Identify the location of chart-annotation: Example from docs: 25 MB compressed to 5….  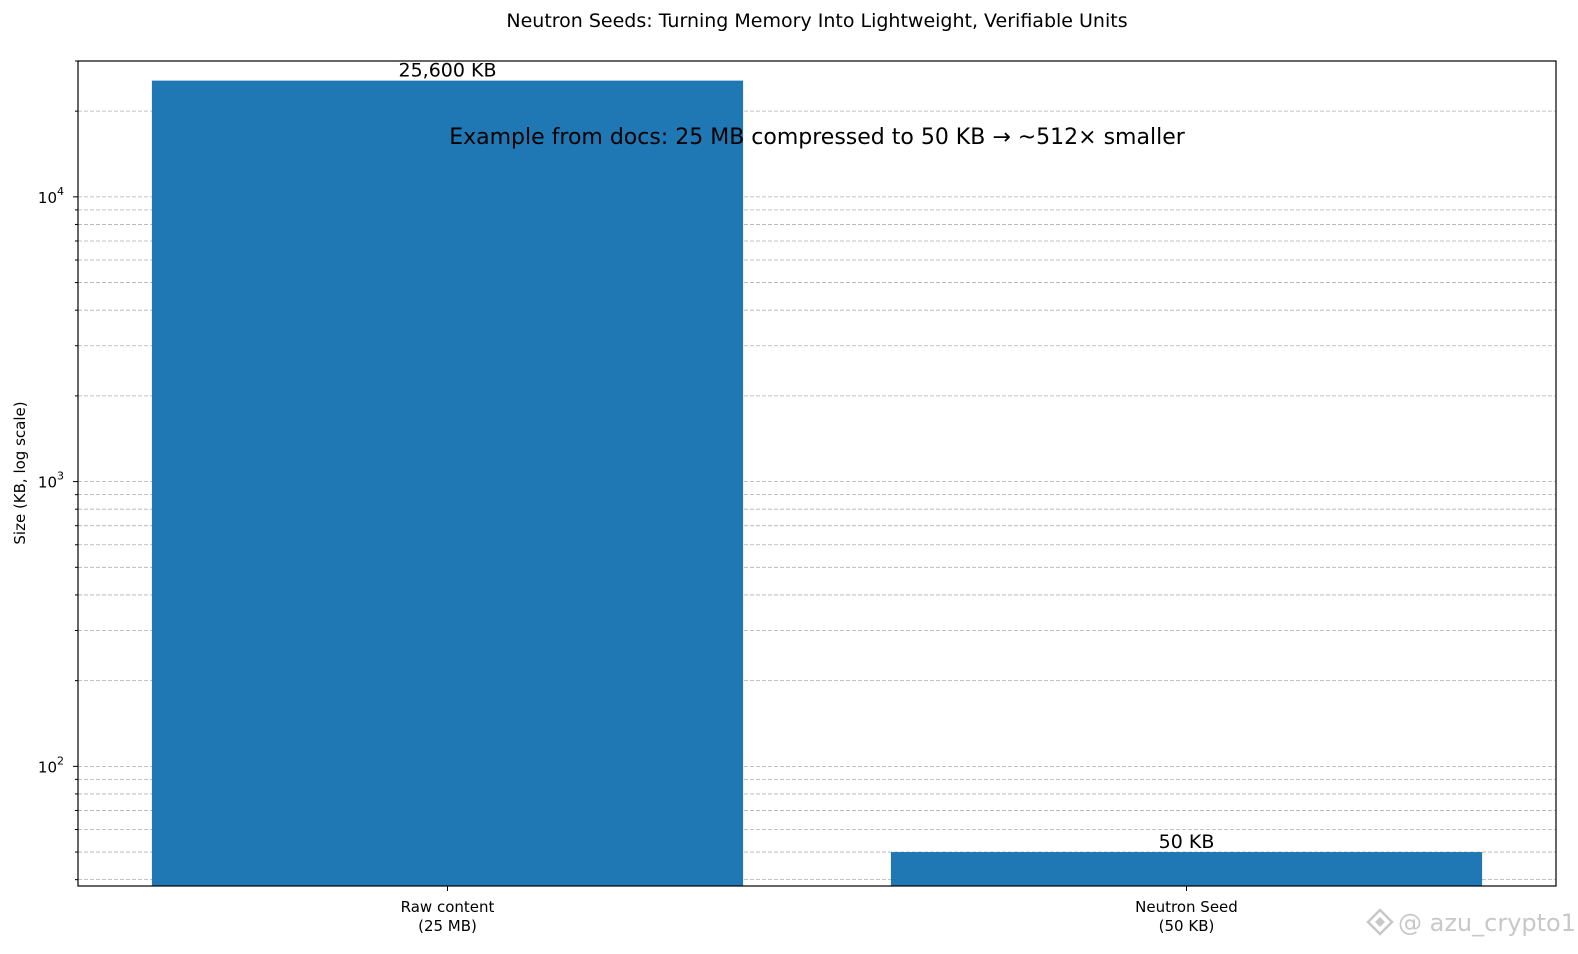
(817, 137).